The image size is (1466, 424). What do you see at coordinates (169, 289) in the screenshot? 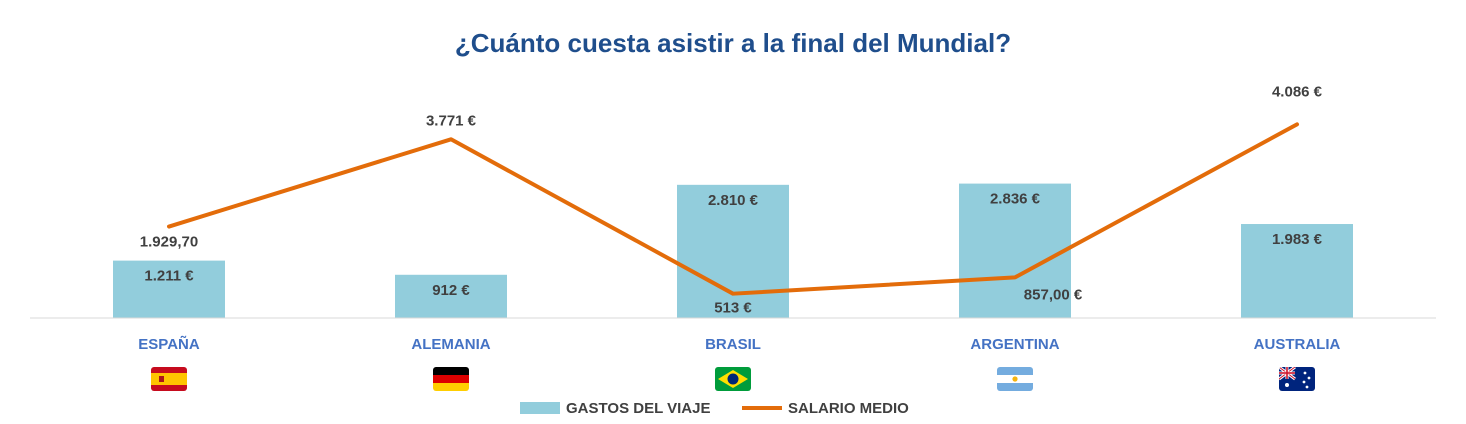
I see `bar-españa` at bounding box center [169, 289].